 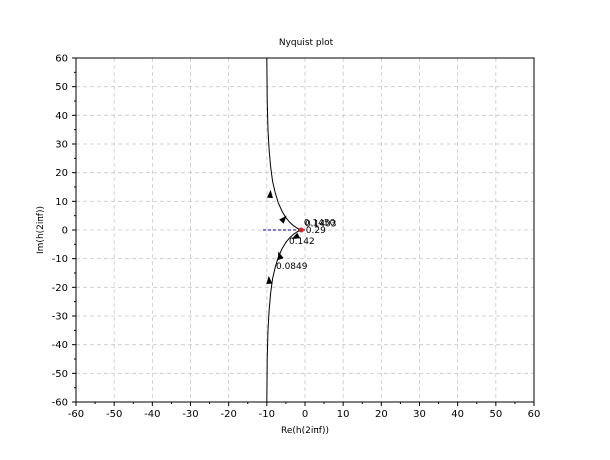 What do you see at coordinates (114, 414) in the screenshot?
I see `x-tick-label: -50` at bounding box center [114, 414].